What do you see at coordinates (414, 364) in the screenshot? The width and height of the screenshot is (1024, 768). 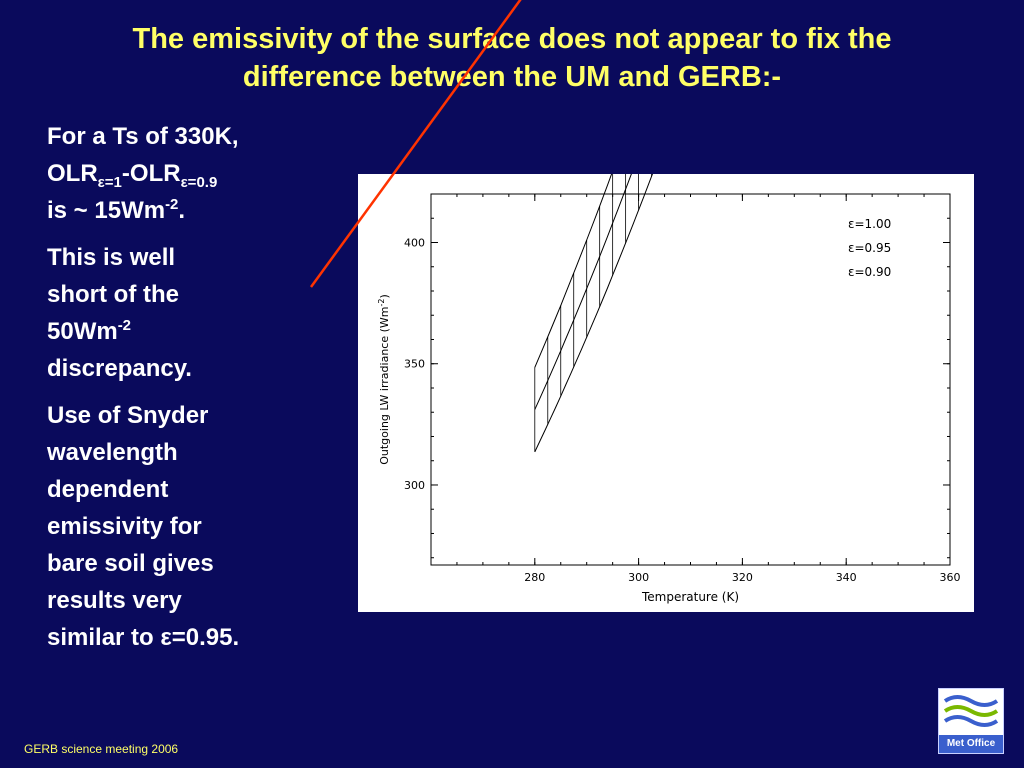 I see `y-tick-label: 350` at bounding box center [414, 364].